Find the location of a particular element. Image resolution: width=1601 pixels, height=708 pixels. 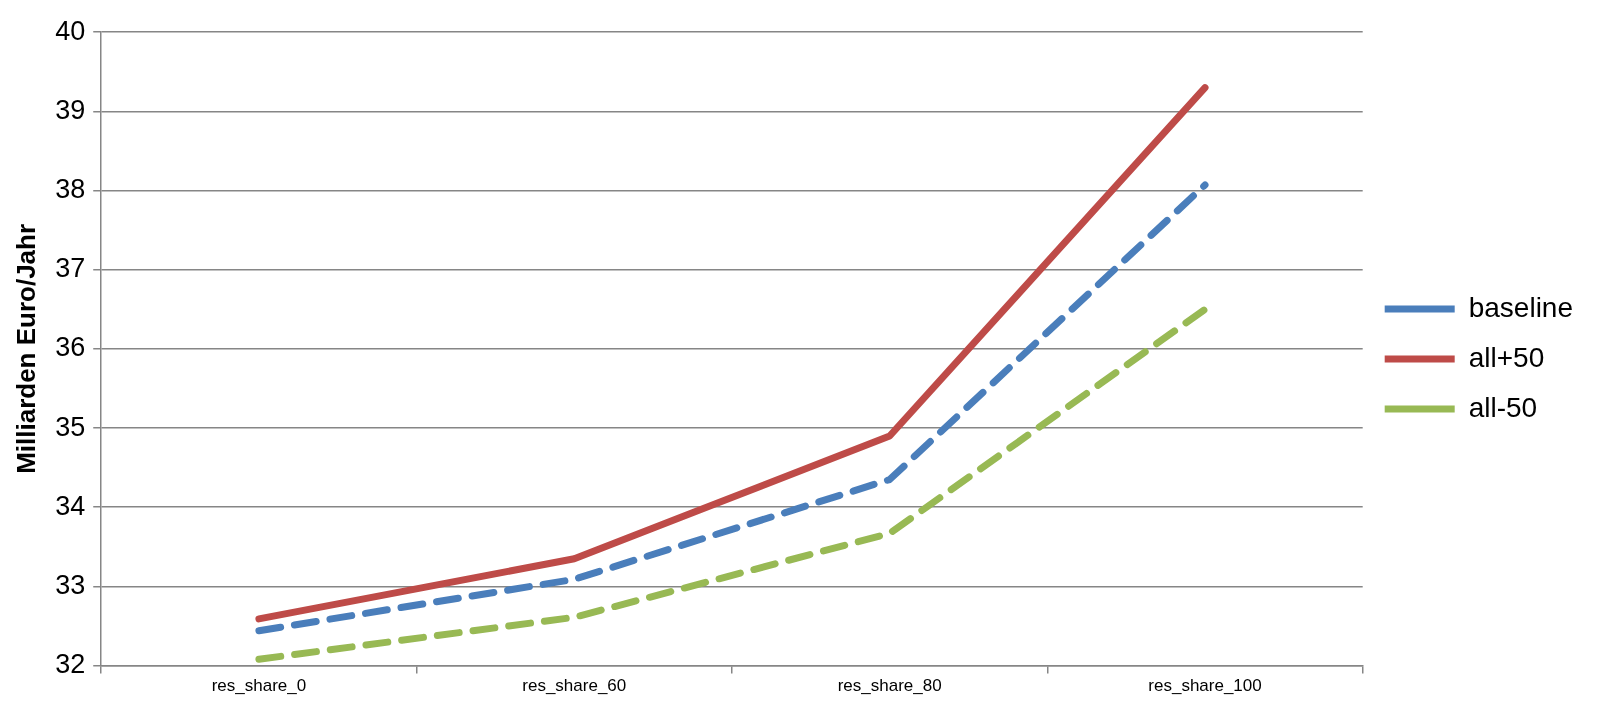

y-tick-label: 38 is located at coordinates (70, 189).